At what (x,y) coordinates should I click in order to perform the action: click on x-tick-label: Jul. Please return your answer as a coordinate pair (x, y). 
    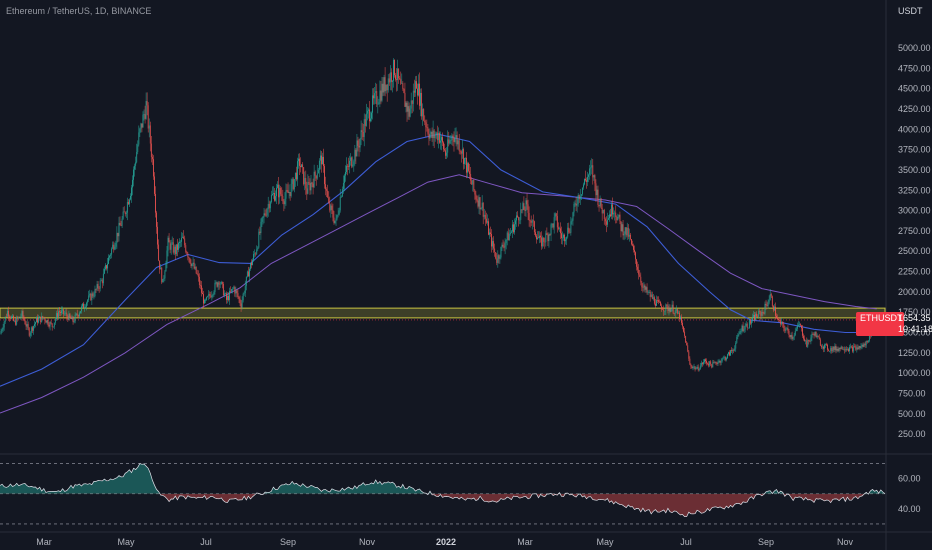
    Looking at the image, I should click on (206, 542).